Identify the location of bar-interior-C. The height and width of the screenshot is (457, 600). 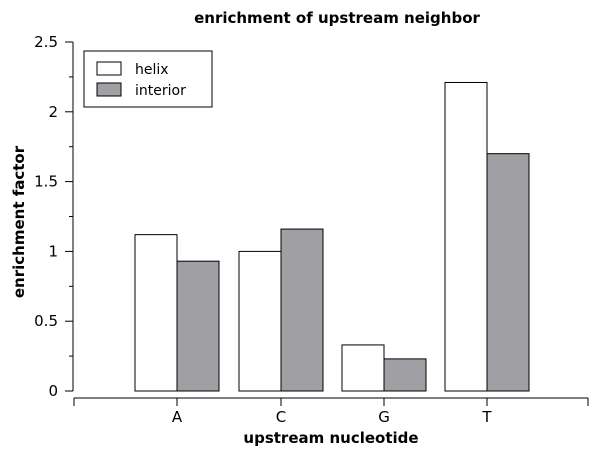
(302, 310).